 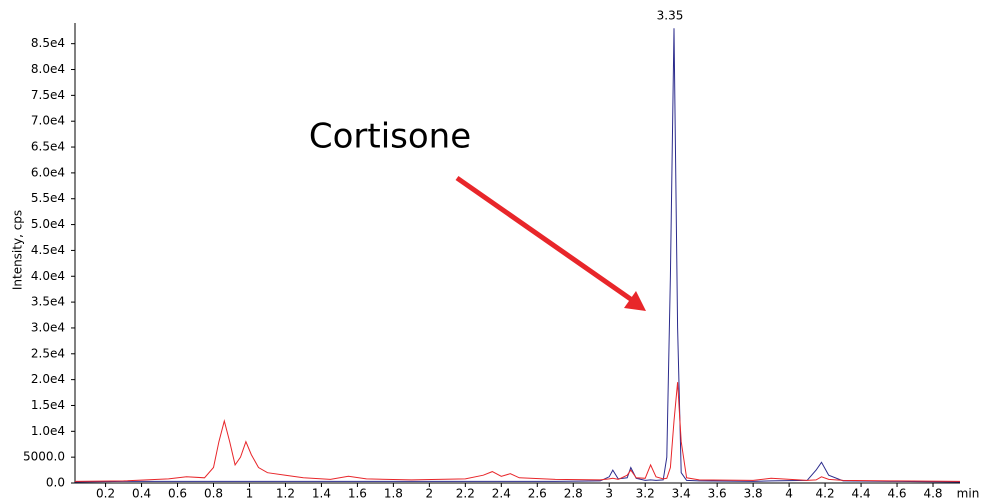 I want to click on x-tick-label: 2.8, so click(x=573, y=494).